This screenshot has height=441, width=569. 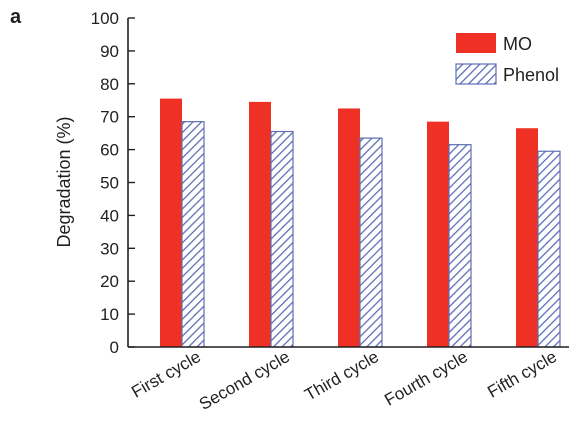 What do you see at coordinates (531, 75) in the screenshot?
I see `legend-label-phenol: Phenol` at bounding box center [531, 75].